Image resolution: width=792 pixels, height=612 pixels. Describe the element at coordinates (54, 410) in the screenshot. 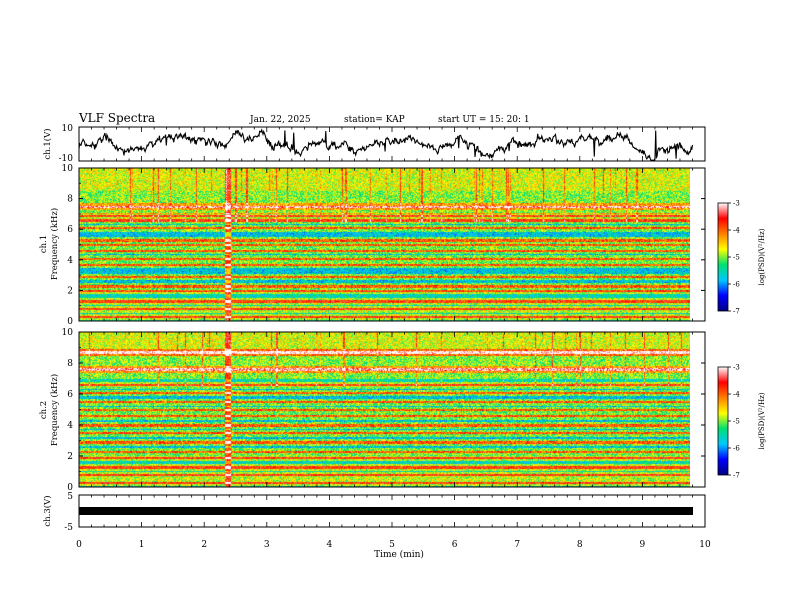

I see `ch2-frequency-label: Frequency (kHz)` at that location.